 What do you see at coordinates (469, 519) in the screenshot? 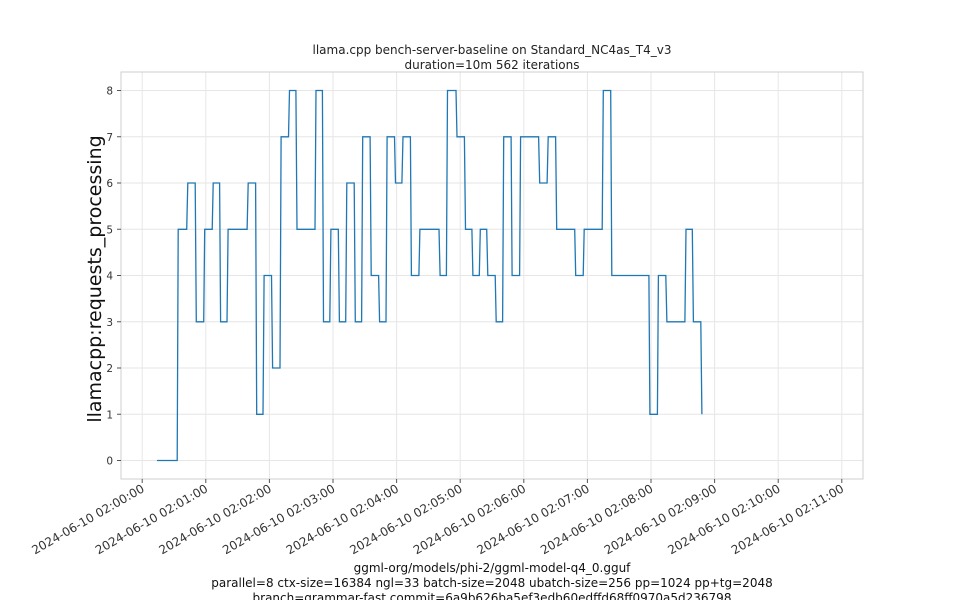
I see `x-tick-label: 2024-06-10 02:06:00` at bounding box center [469, 519].